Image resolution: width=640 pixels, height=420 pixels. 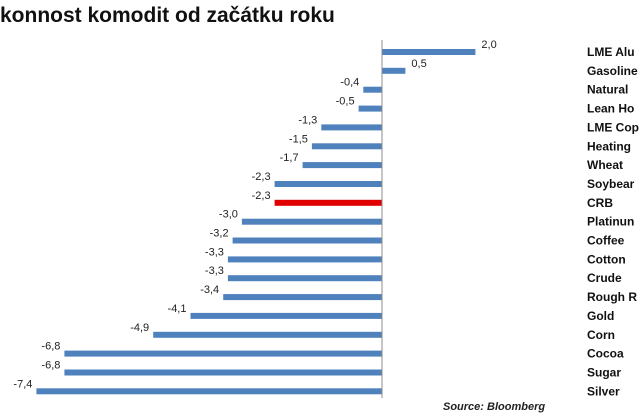 What do you see at coordinates (370, 108) in the screenshot?
I see `bar-lean-ho` at bounding box center [370, 108].